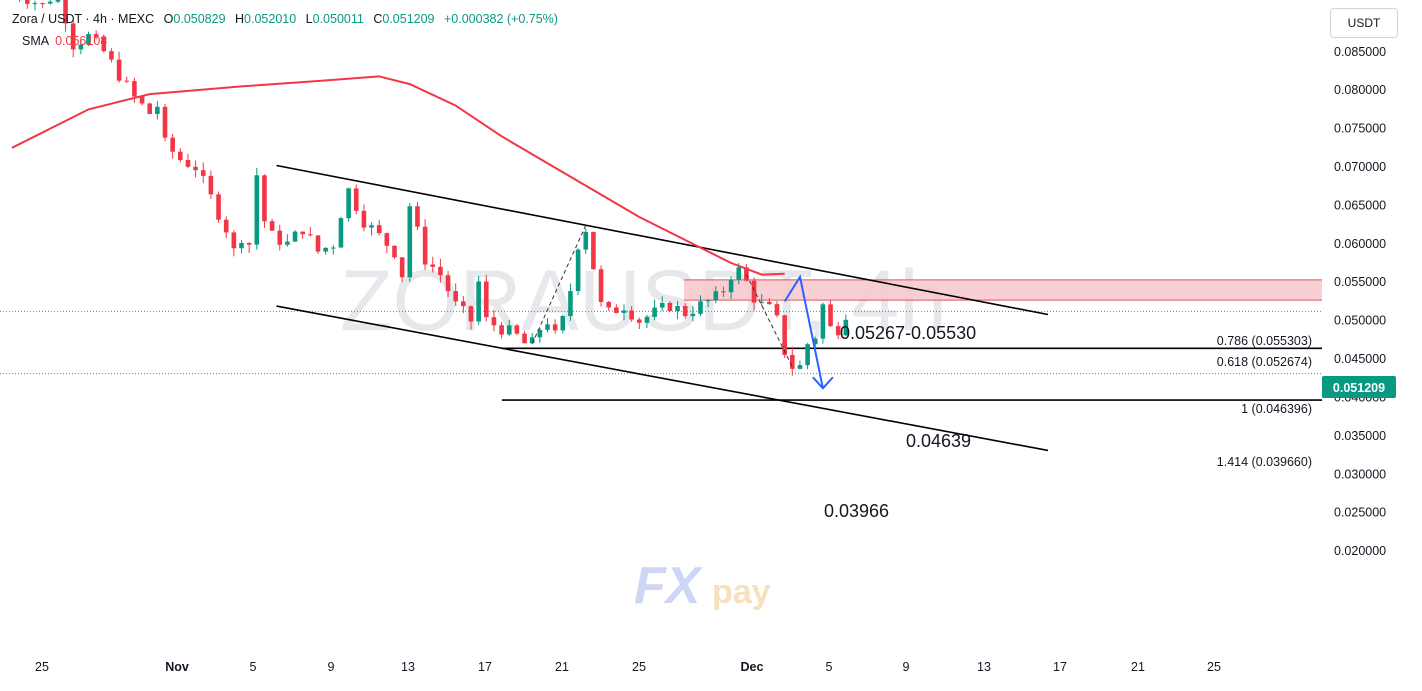 Image resolution: width=1422 pixels, height=691 pixels. What do you see at coordinates (1264, 462) in the screenshot?
I see `fib-label-1414: 1.414 (0.039660)` at bounding box center [1264, 462].